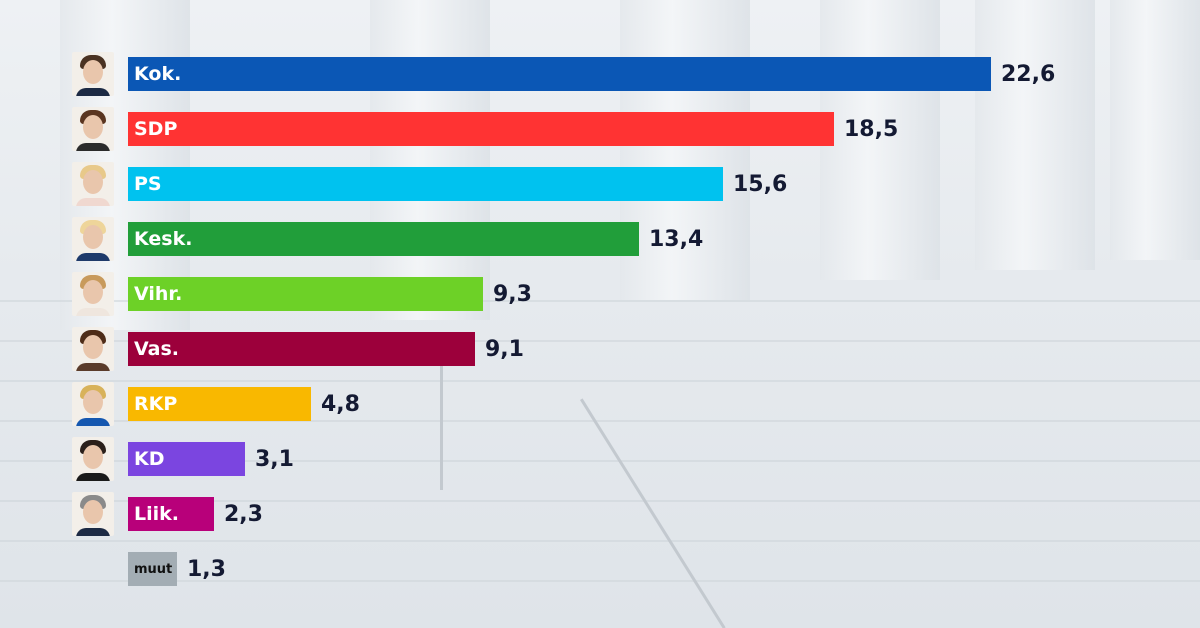  I want to click on party-label: Kesk., so click(163, 239).